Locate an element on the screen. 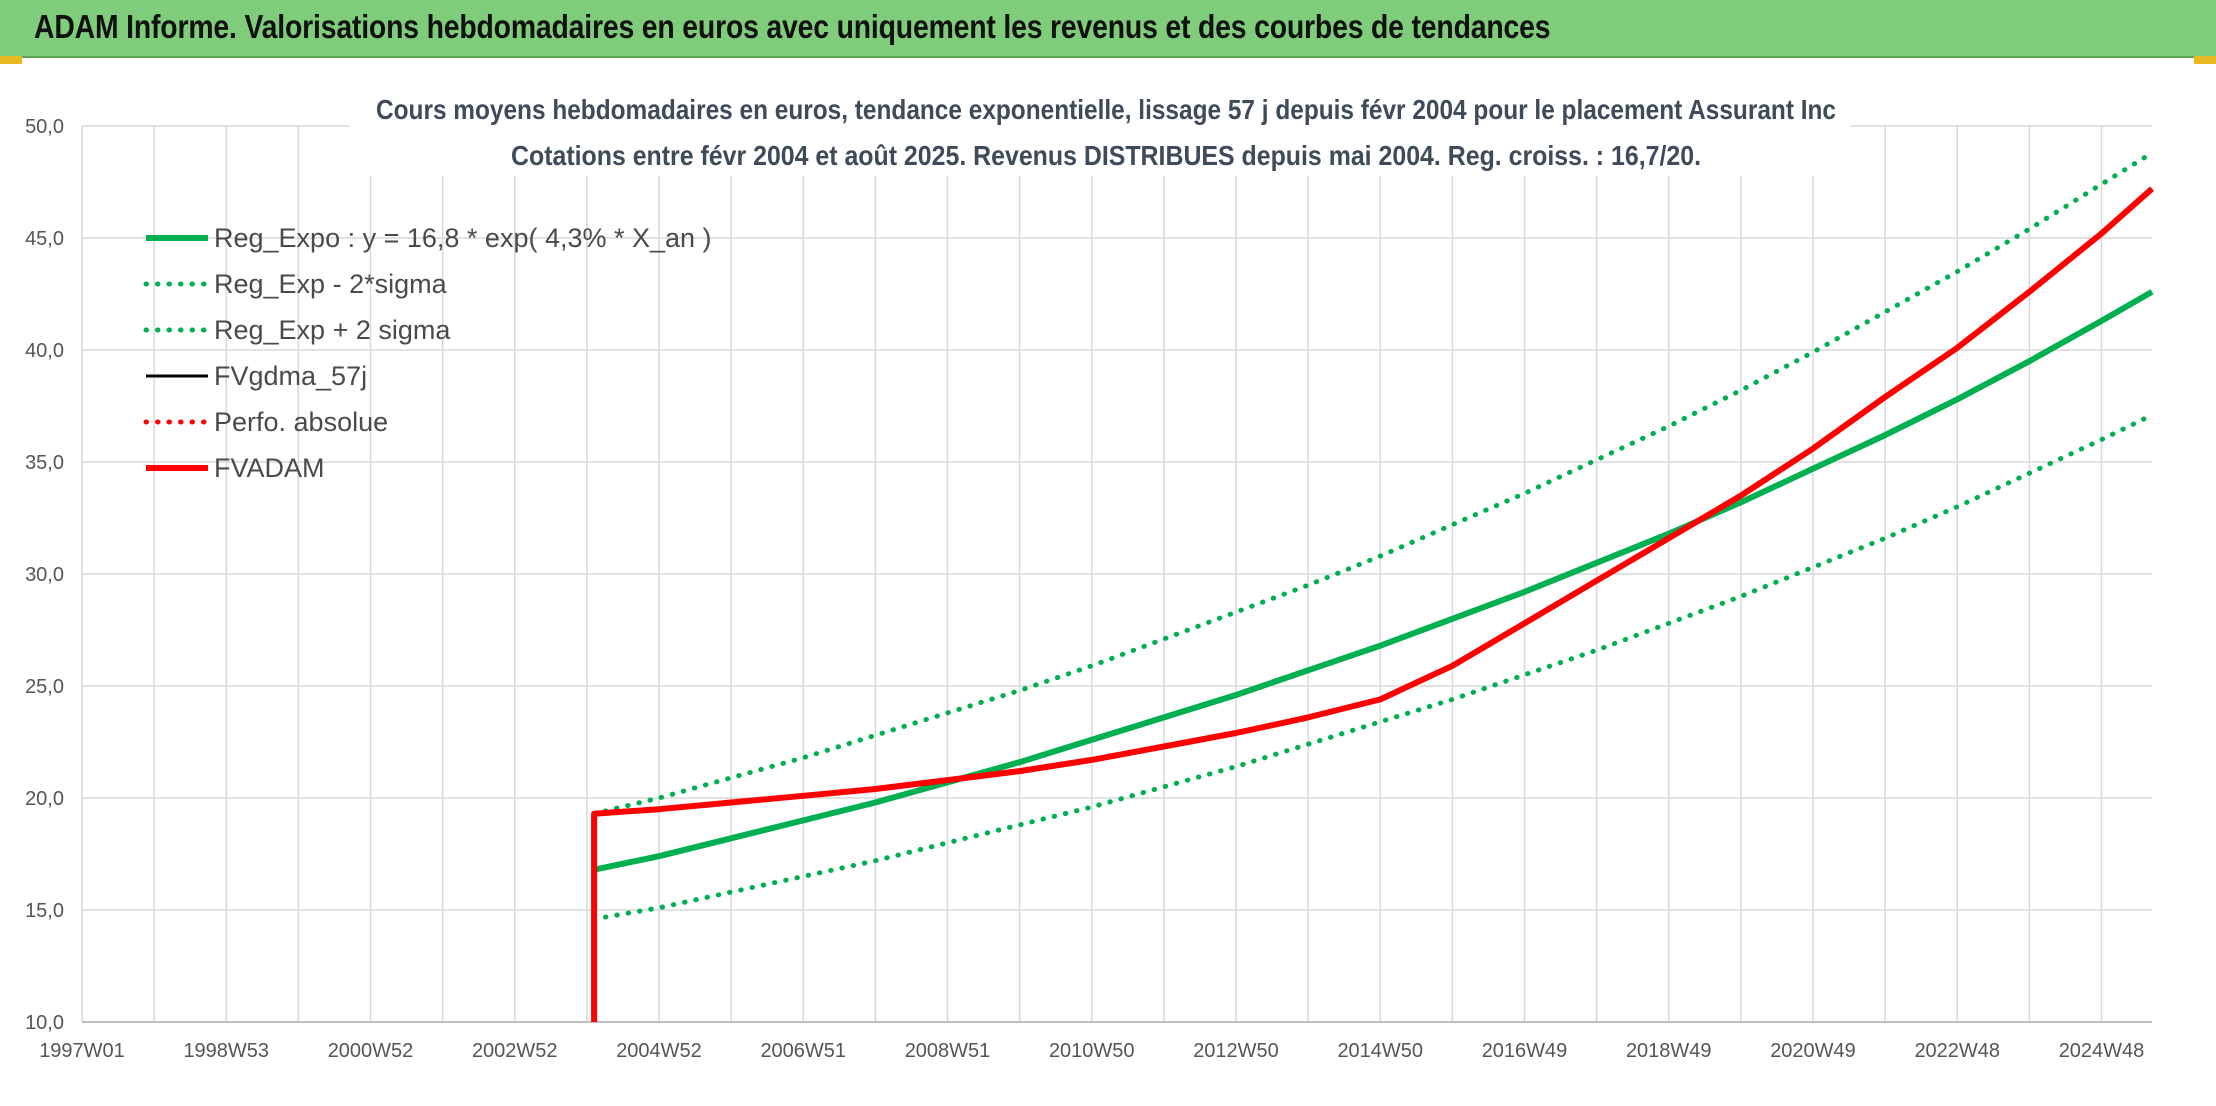  x-tick-label: 2012W50 is located at coordinates (1236, 1051).